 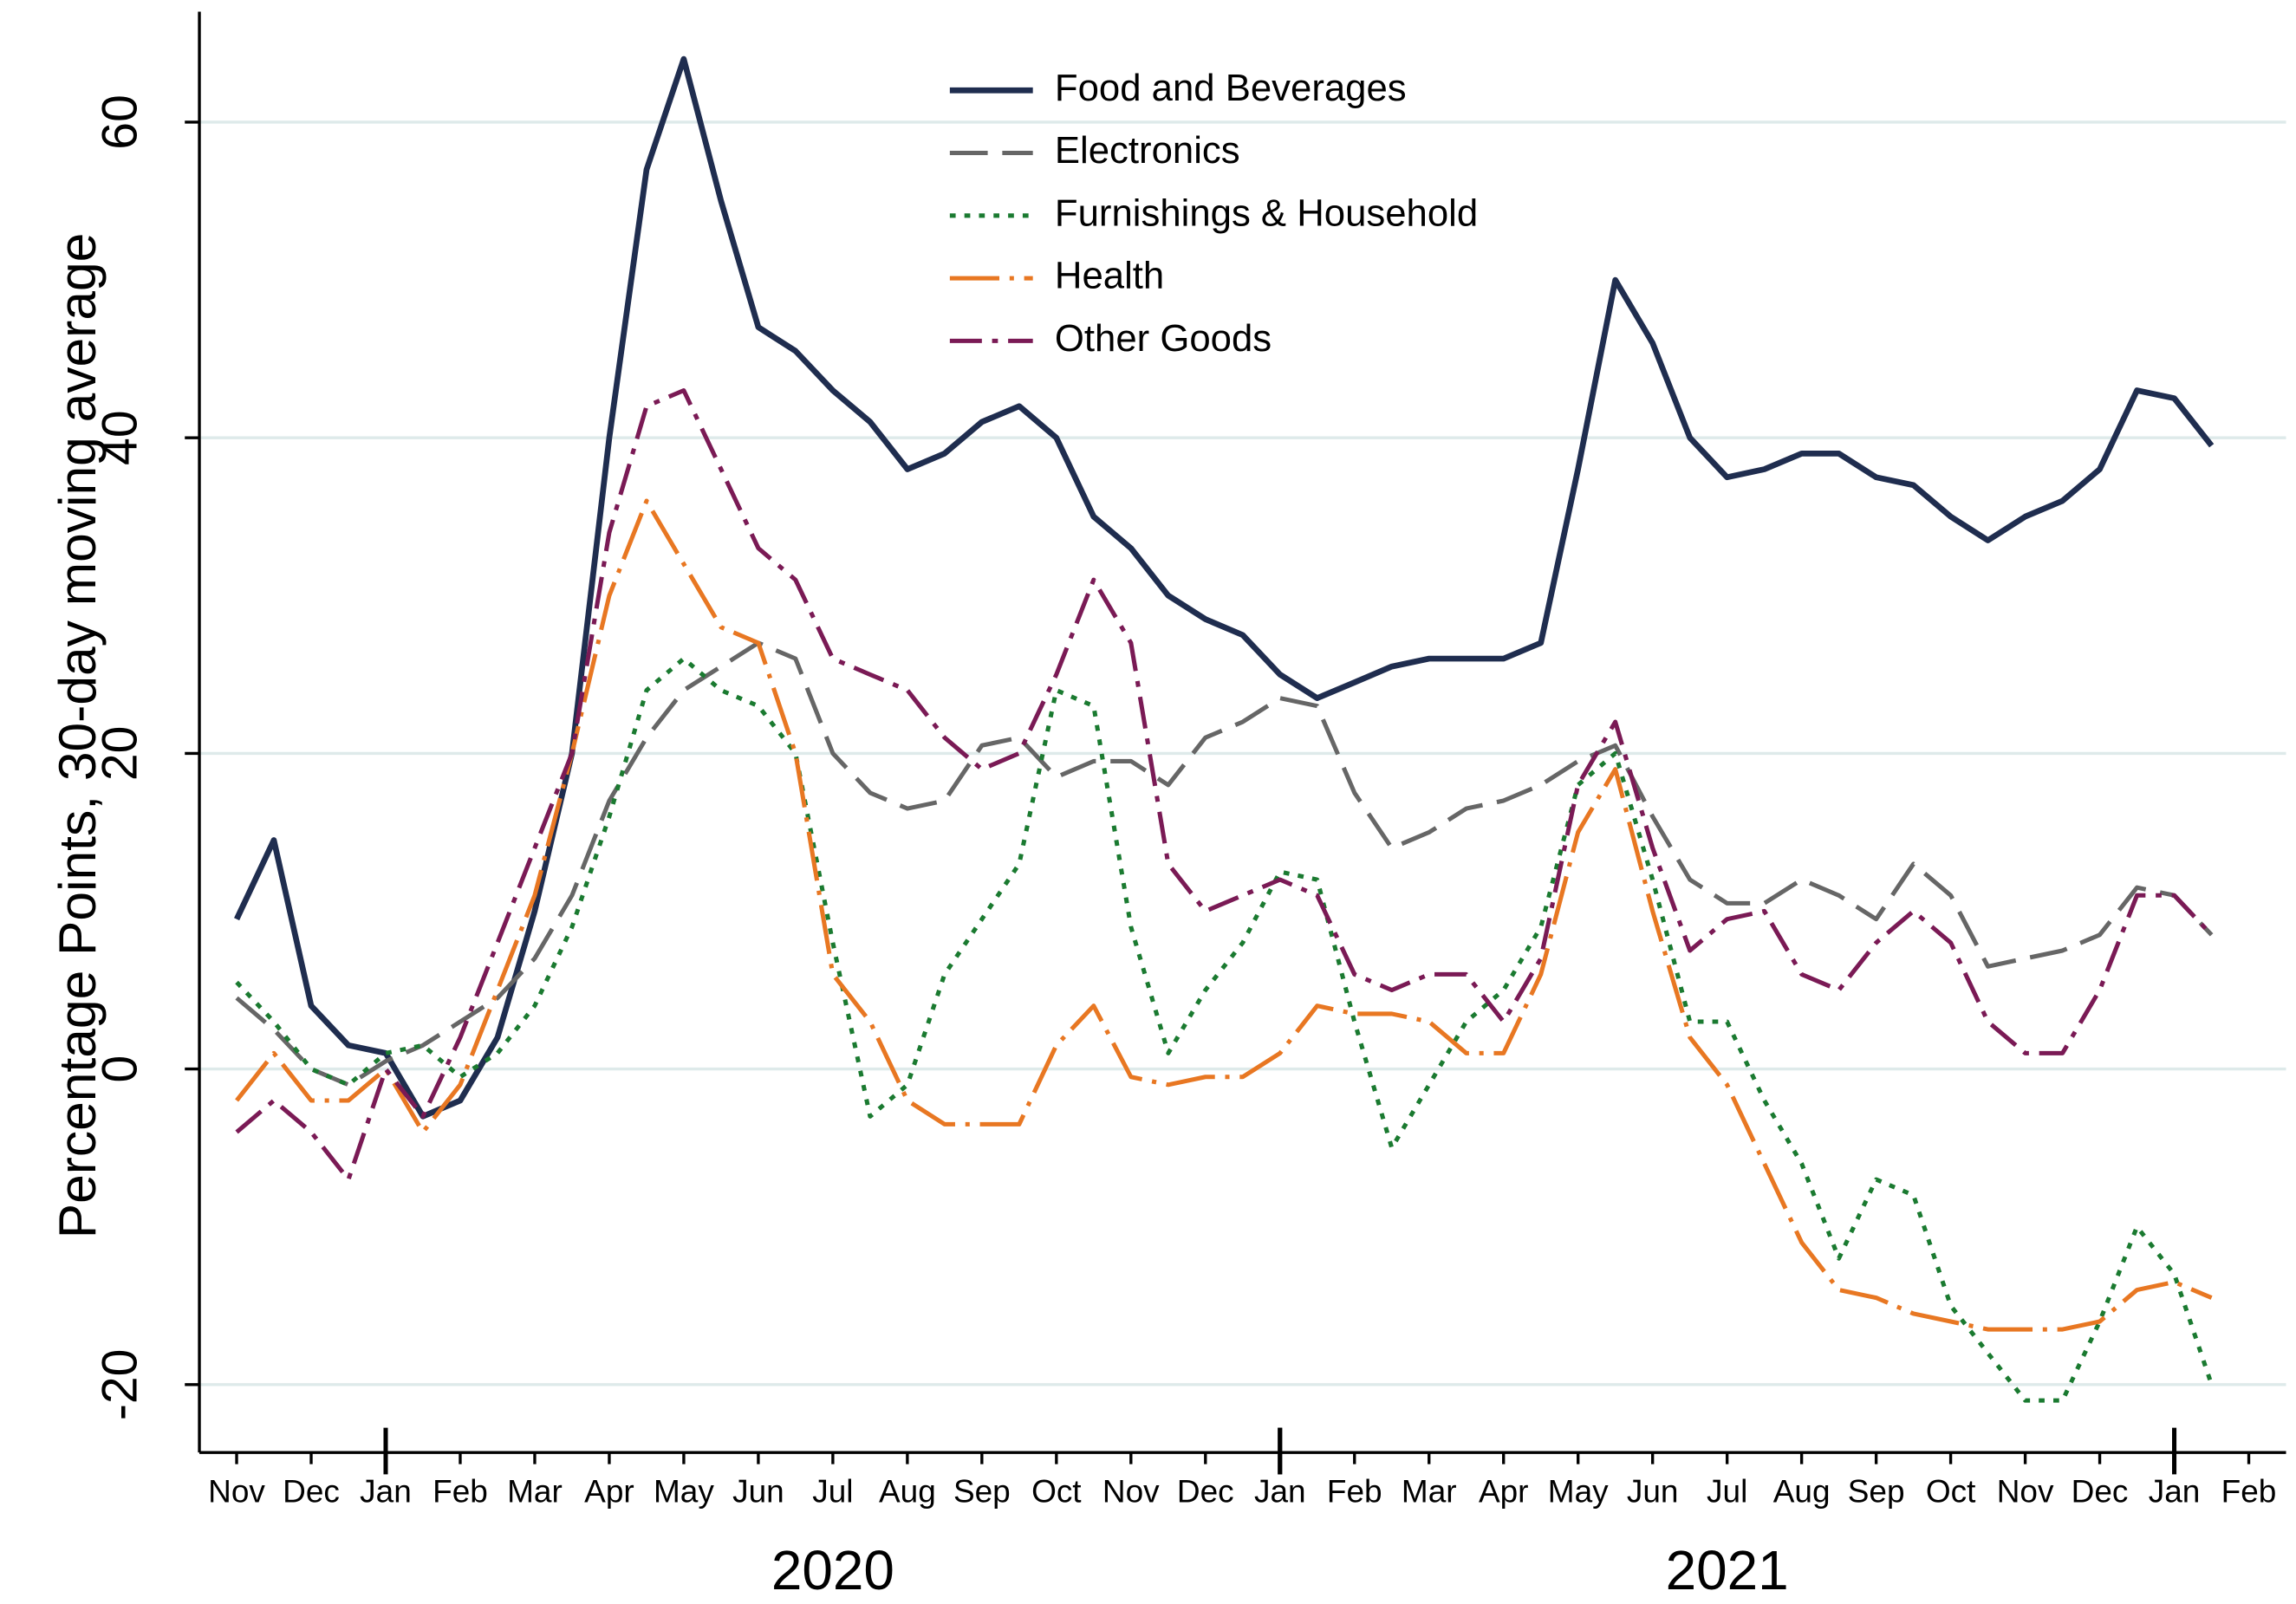 I want to click on y-axis-title: Percentage Points, 30-day moving average, so click(x=77, y=736).